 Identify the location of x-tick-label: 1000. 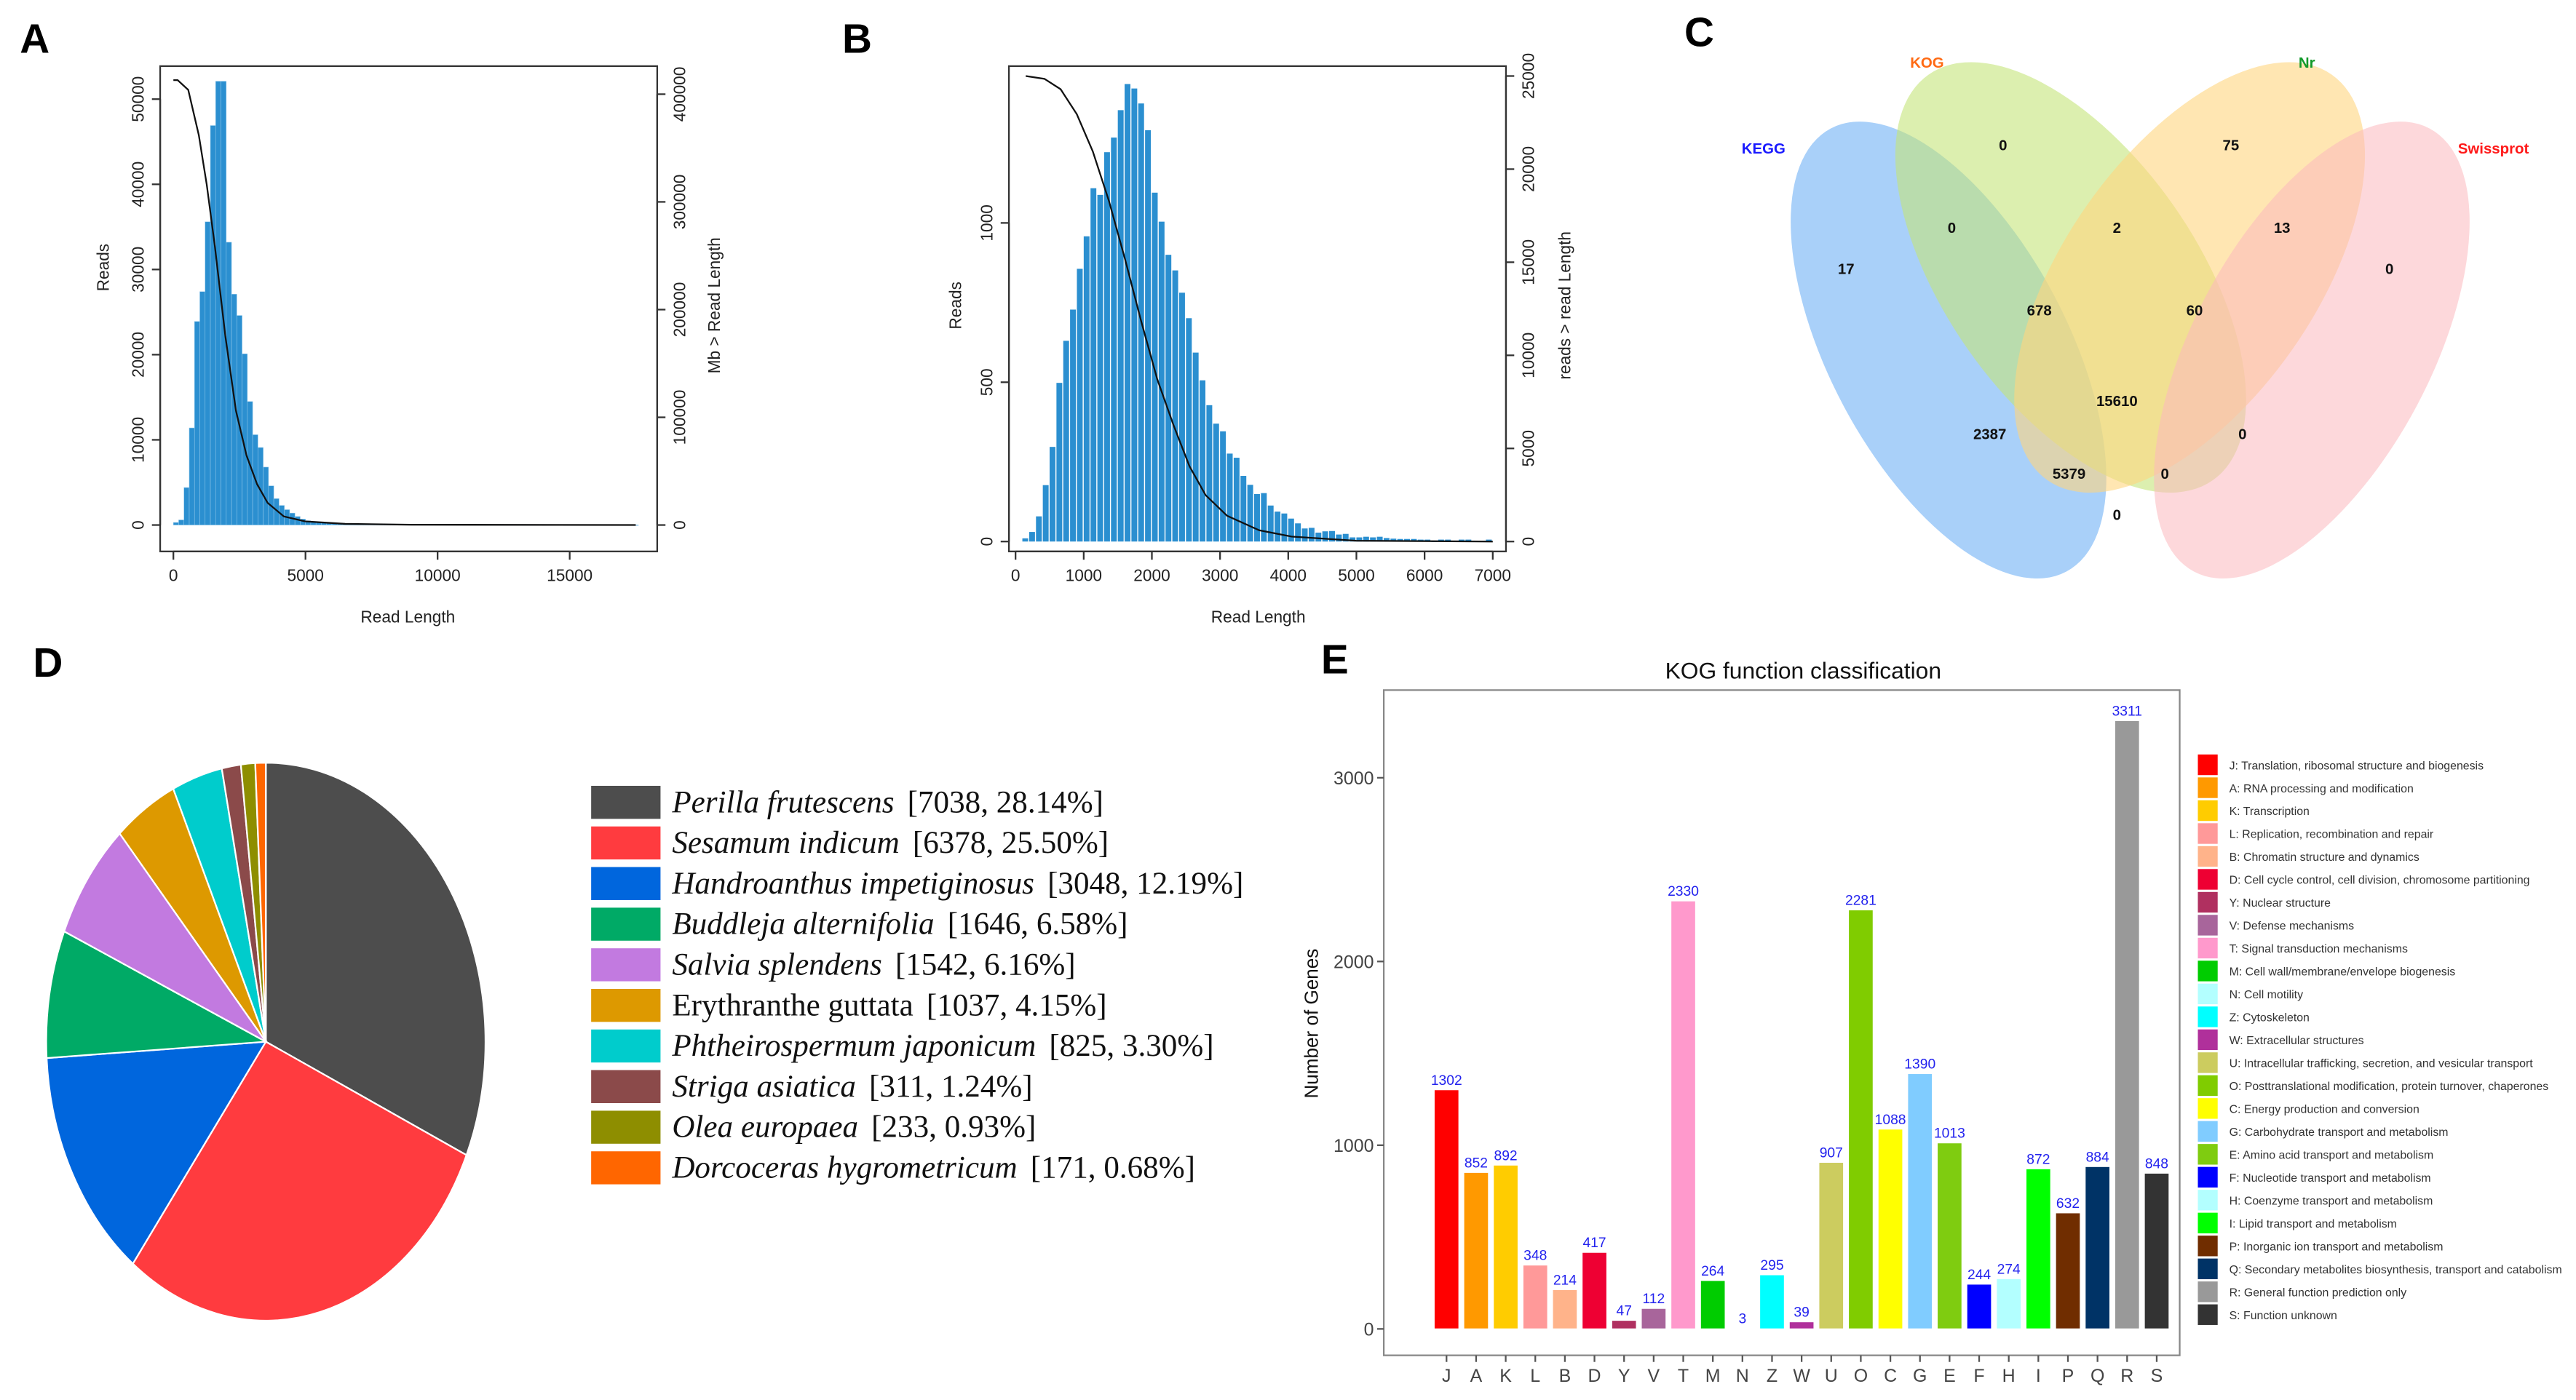
(1084, 575).